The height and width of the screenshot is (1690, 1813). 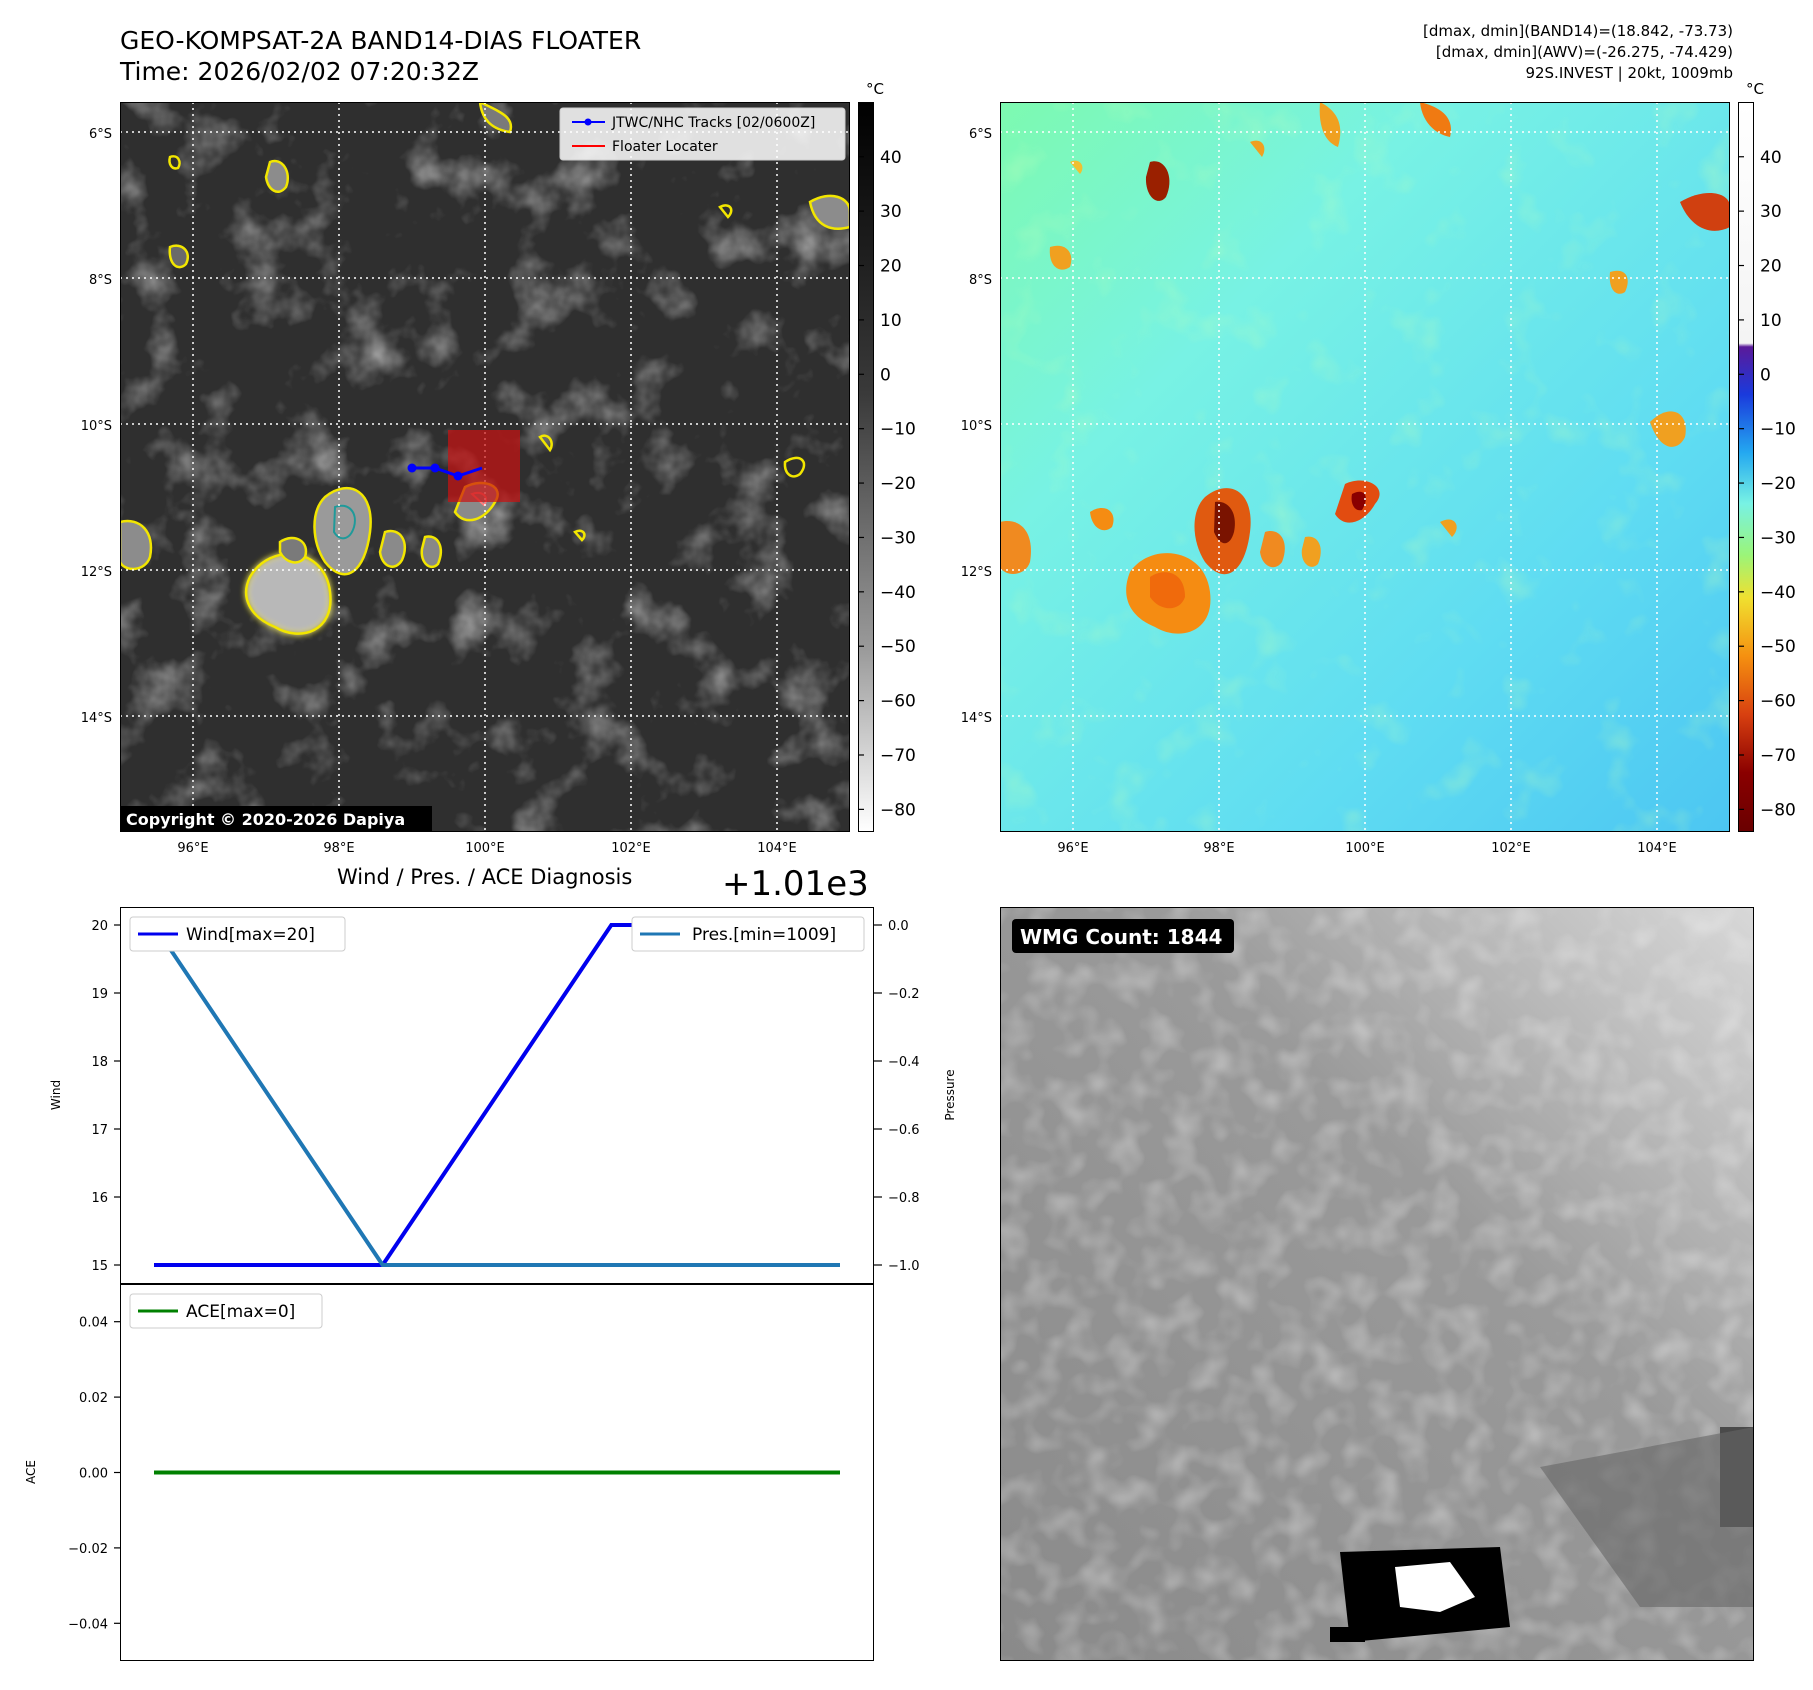 What do you see at coordinates (904, 1198) in the screenshot?
I see `pressure-tick-label: −0.8` at bounding box center [904, 1198].